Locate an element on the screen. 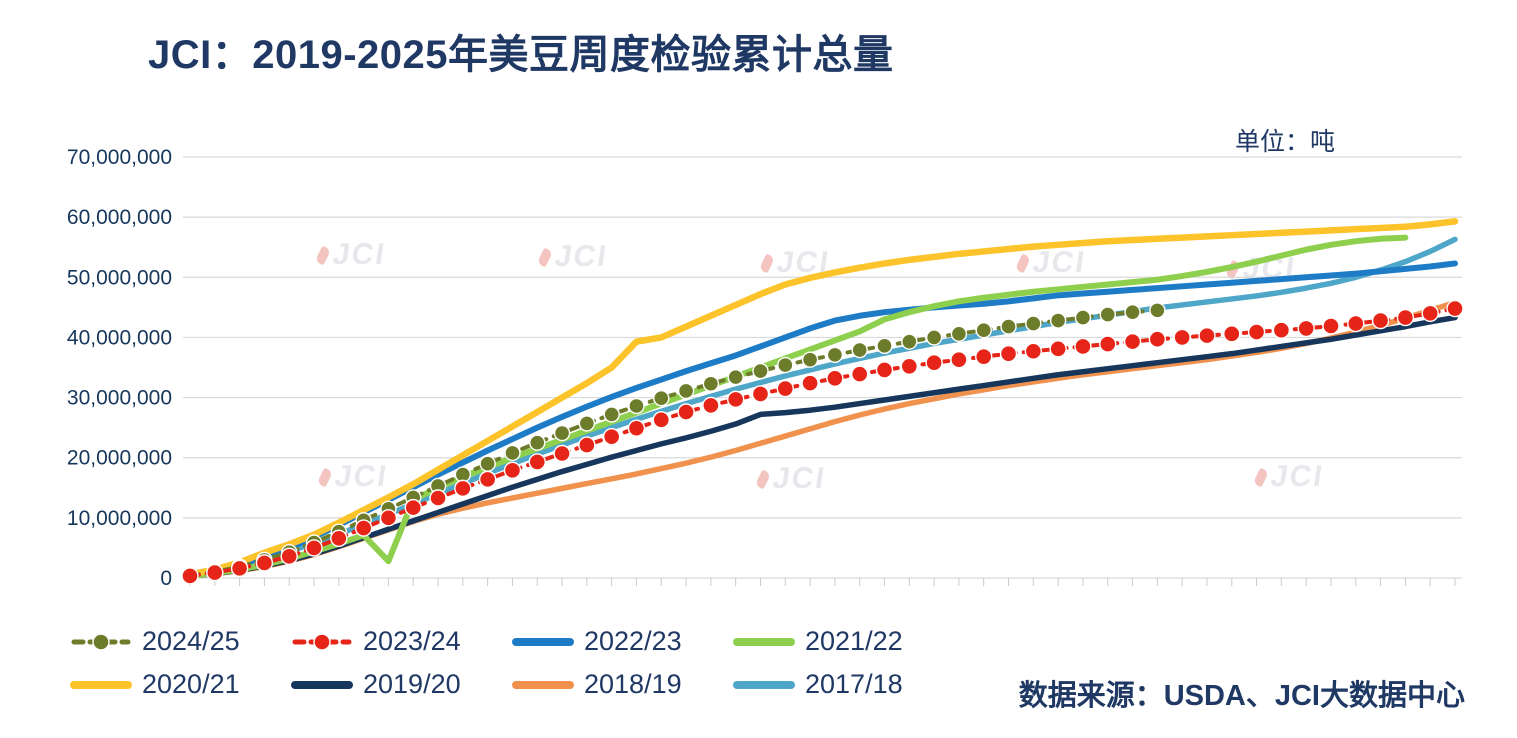 The image size is (1517, 738). legend-item-2019-20: 2019/20 is located at coordinates (401, 684).